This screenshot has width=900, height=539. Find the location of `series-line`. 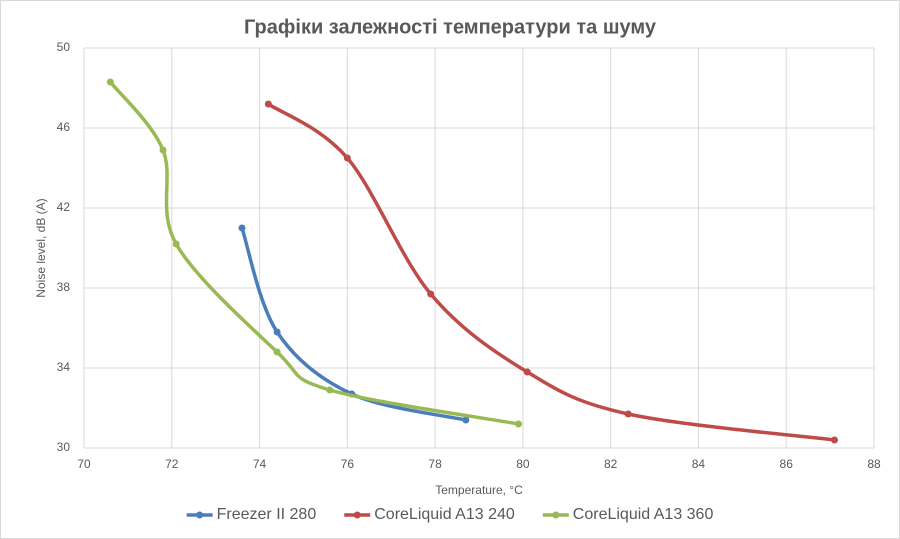

series-line is located at coordinates (353, 324).